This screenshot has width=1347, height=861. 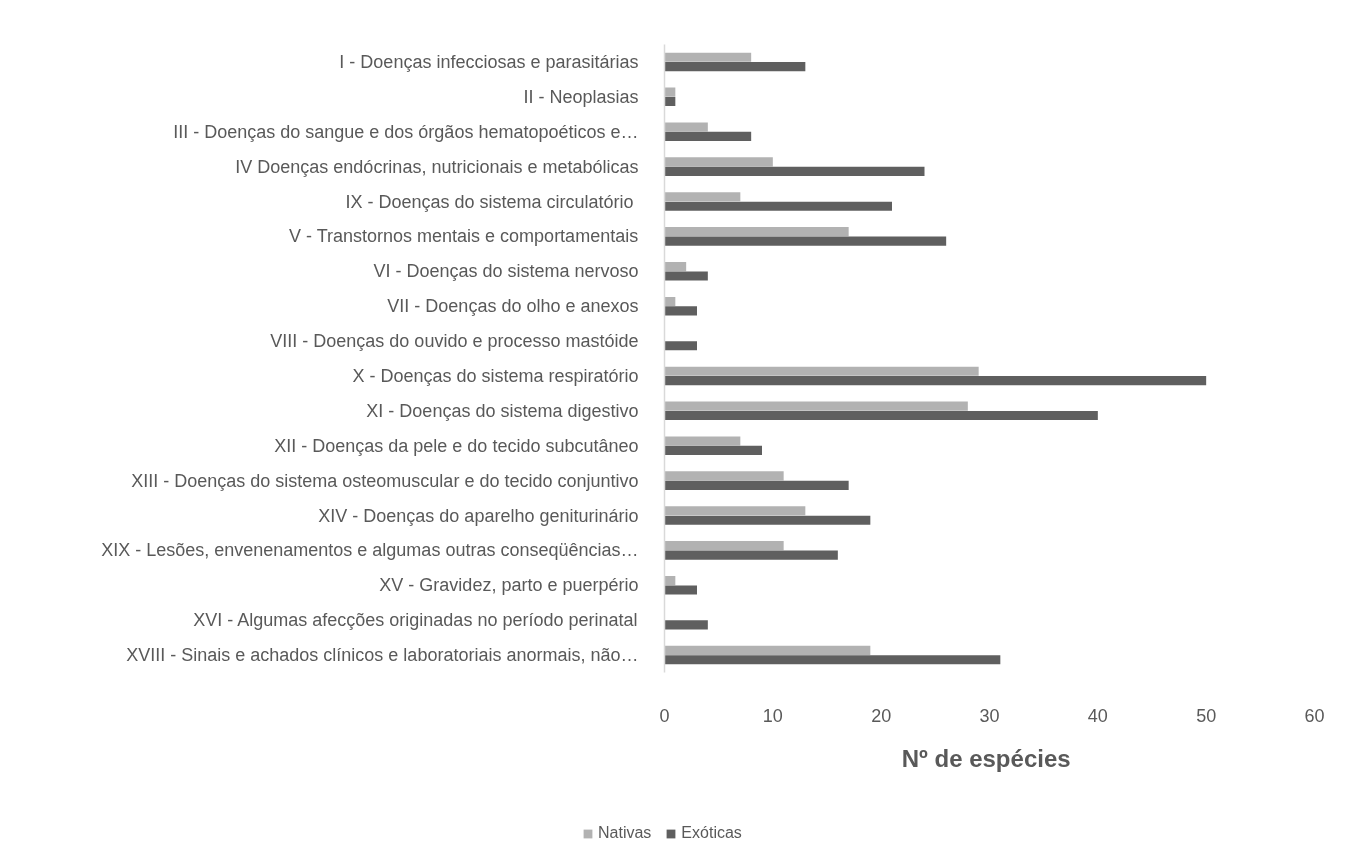 What do you see at coordinates (464, 236) in the screenshot?
I see `y-tick-label: V - Transtornos mentais e comportamentais` at bounding box center [464, 236].